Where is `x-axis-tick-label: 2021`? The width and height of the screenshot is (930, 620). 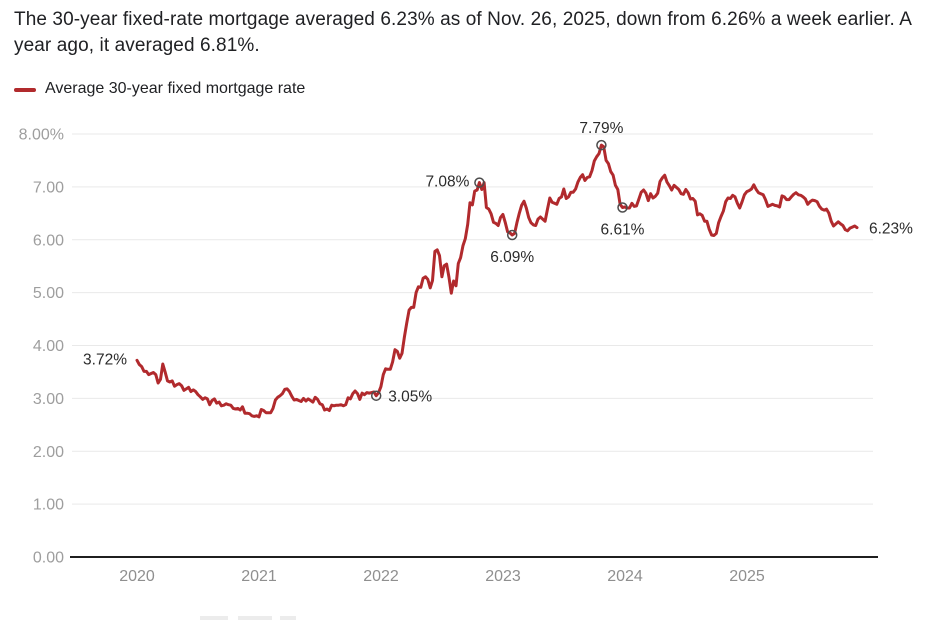
x-axis-tick-label: 2021 is located at coordinates (259, 576).